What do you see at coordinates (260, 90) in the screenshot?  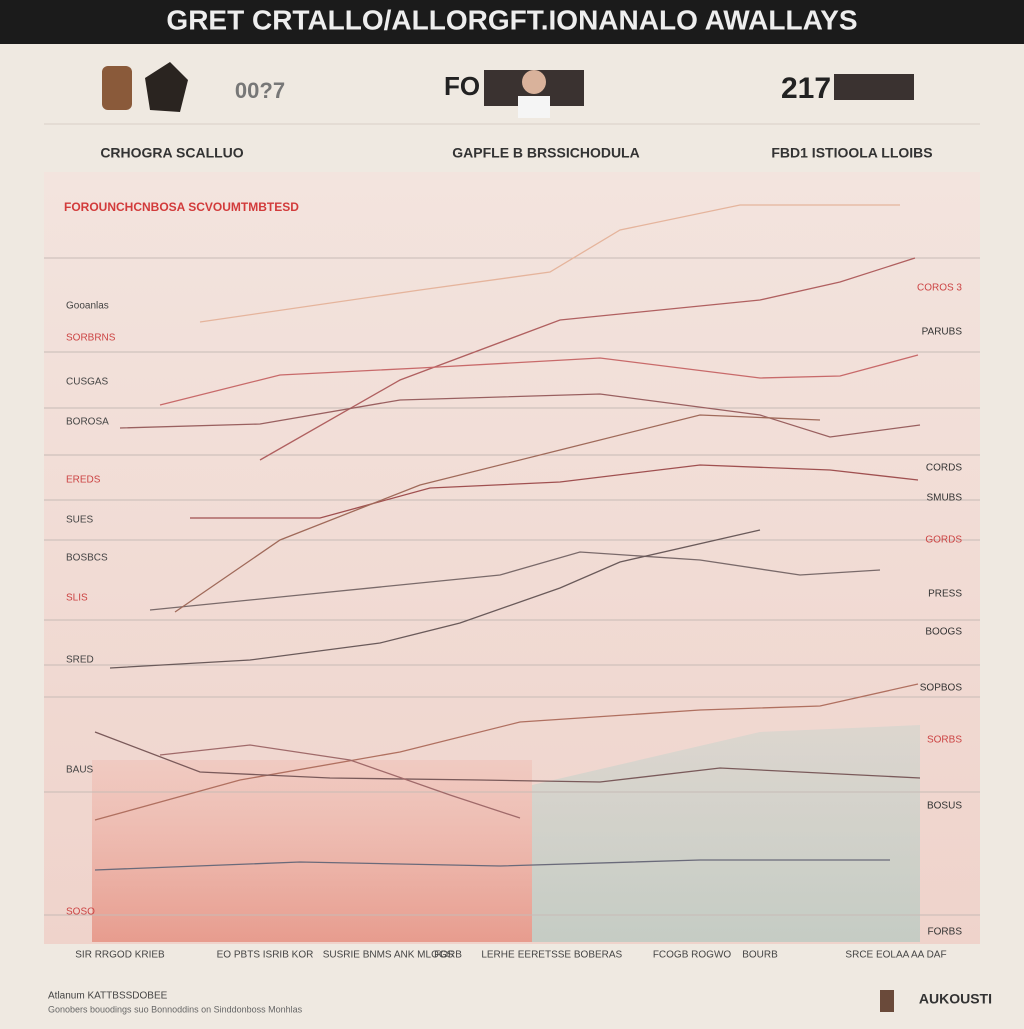 I see `badge: 00?7` at bounding box center [260, 90].